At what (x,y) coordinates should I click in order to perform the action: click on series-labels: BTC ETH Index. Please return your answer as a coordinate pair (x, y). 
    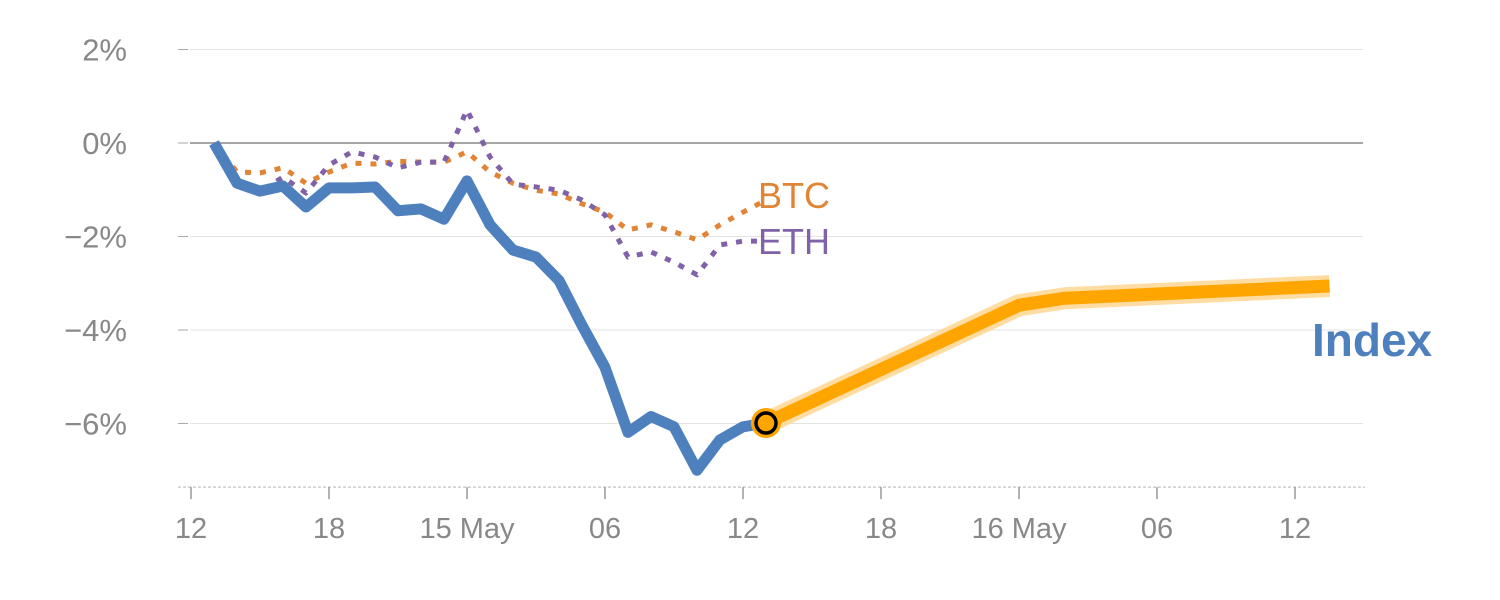
    Looking at the image, I should click on (1095, 270).